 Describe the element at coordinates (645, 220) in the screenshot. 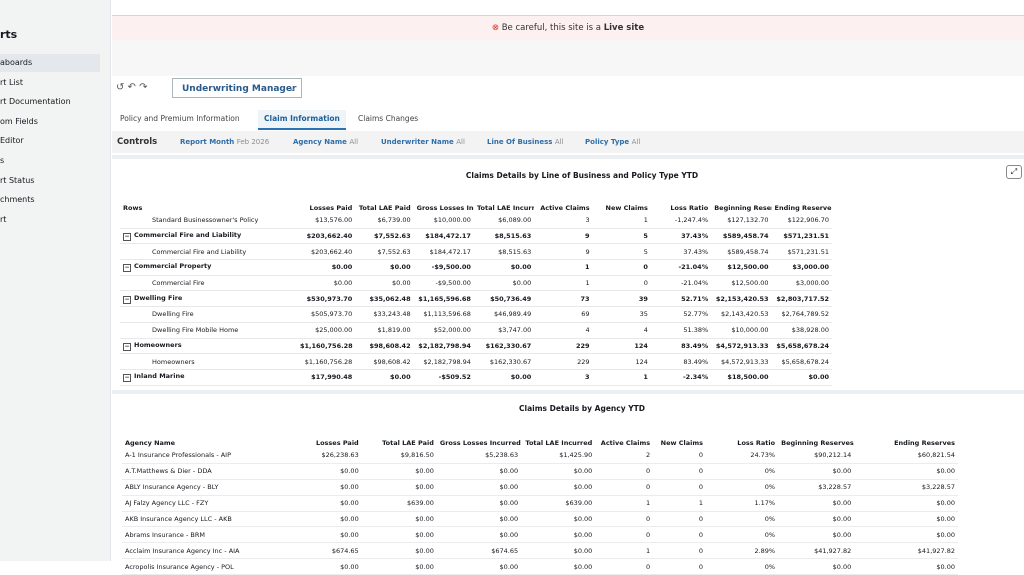

I see `cell-text: 1` at that location.